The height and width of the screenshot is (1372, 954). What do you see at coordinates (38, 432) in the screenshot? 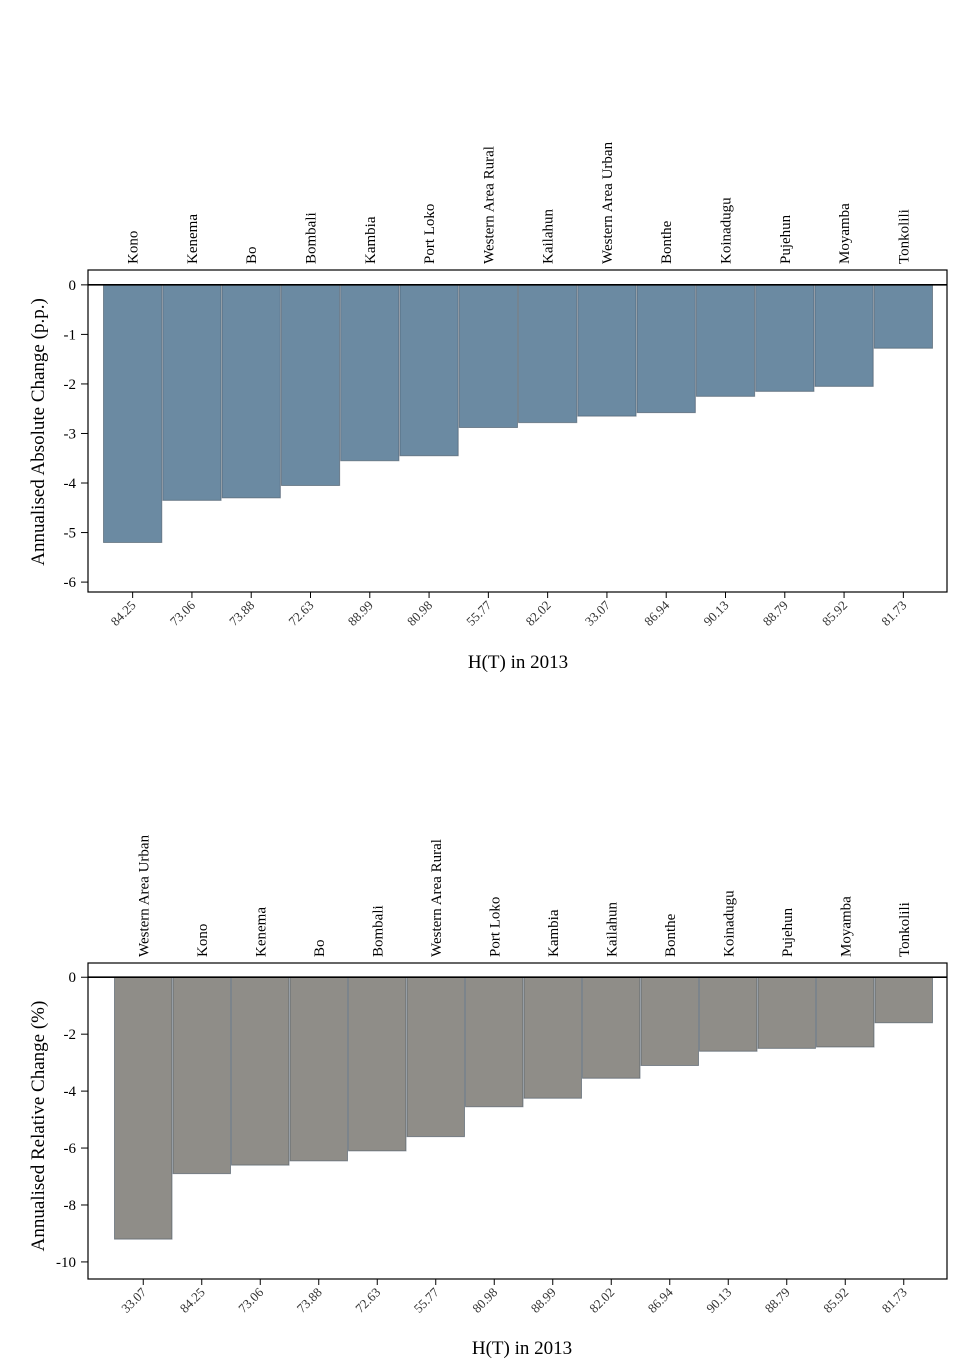
I see `y-axis-title: Annualised Absolute Change (p.p.)` at bounding box center [38, 432].